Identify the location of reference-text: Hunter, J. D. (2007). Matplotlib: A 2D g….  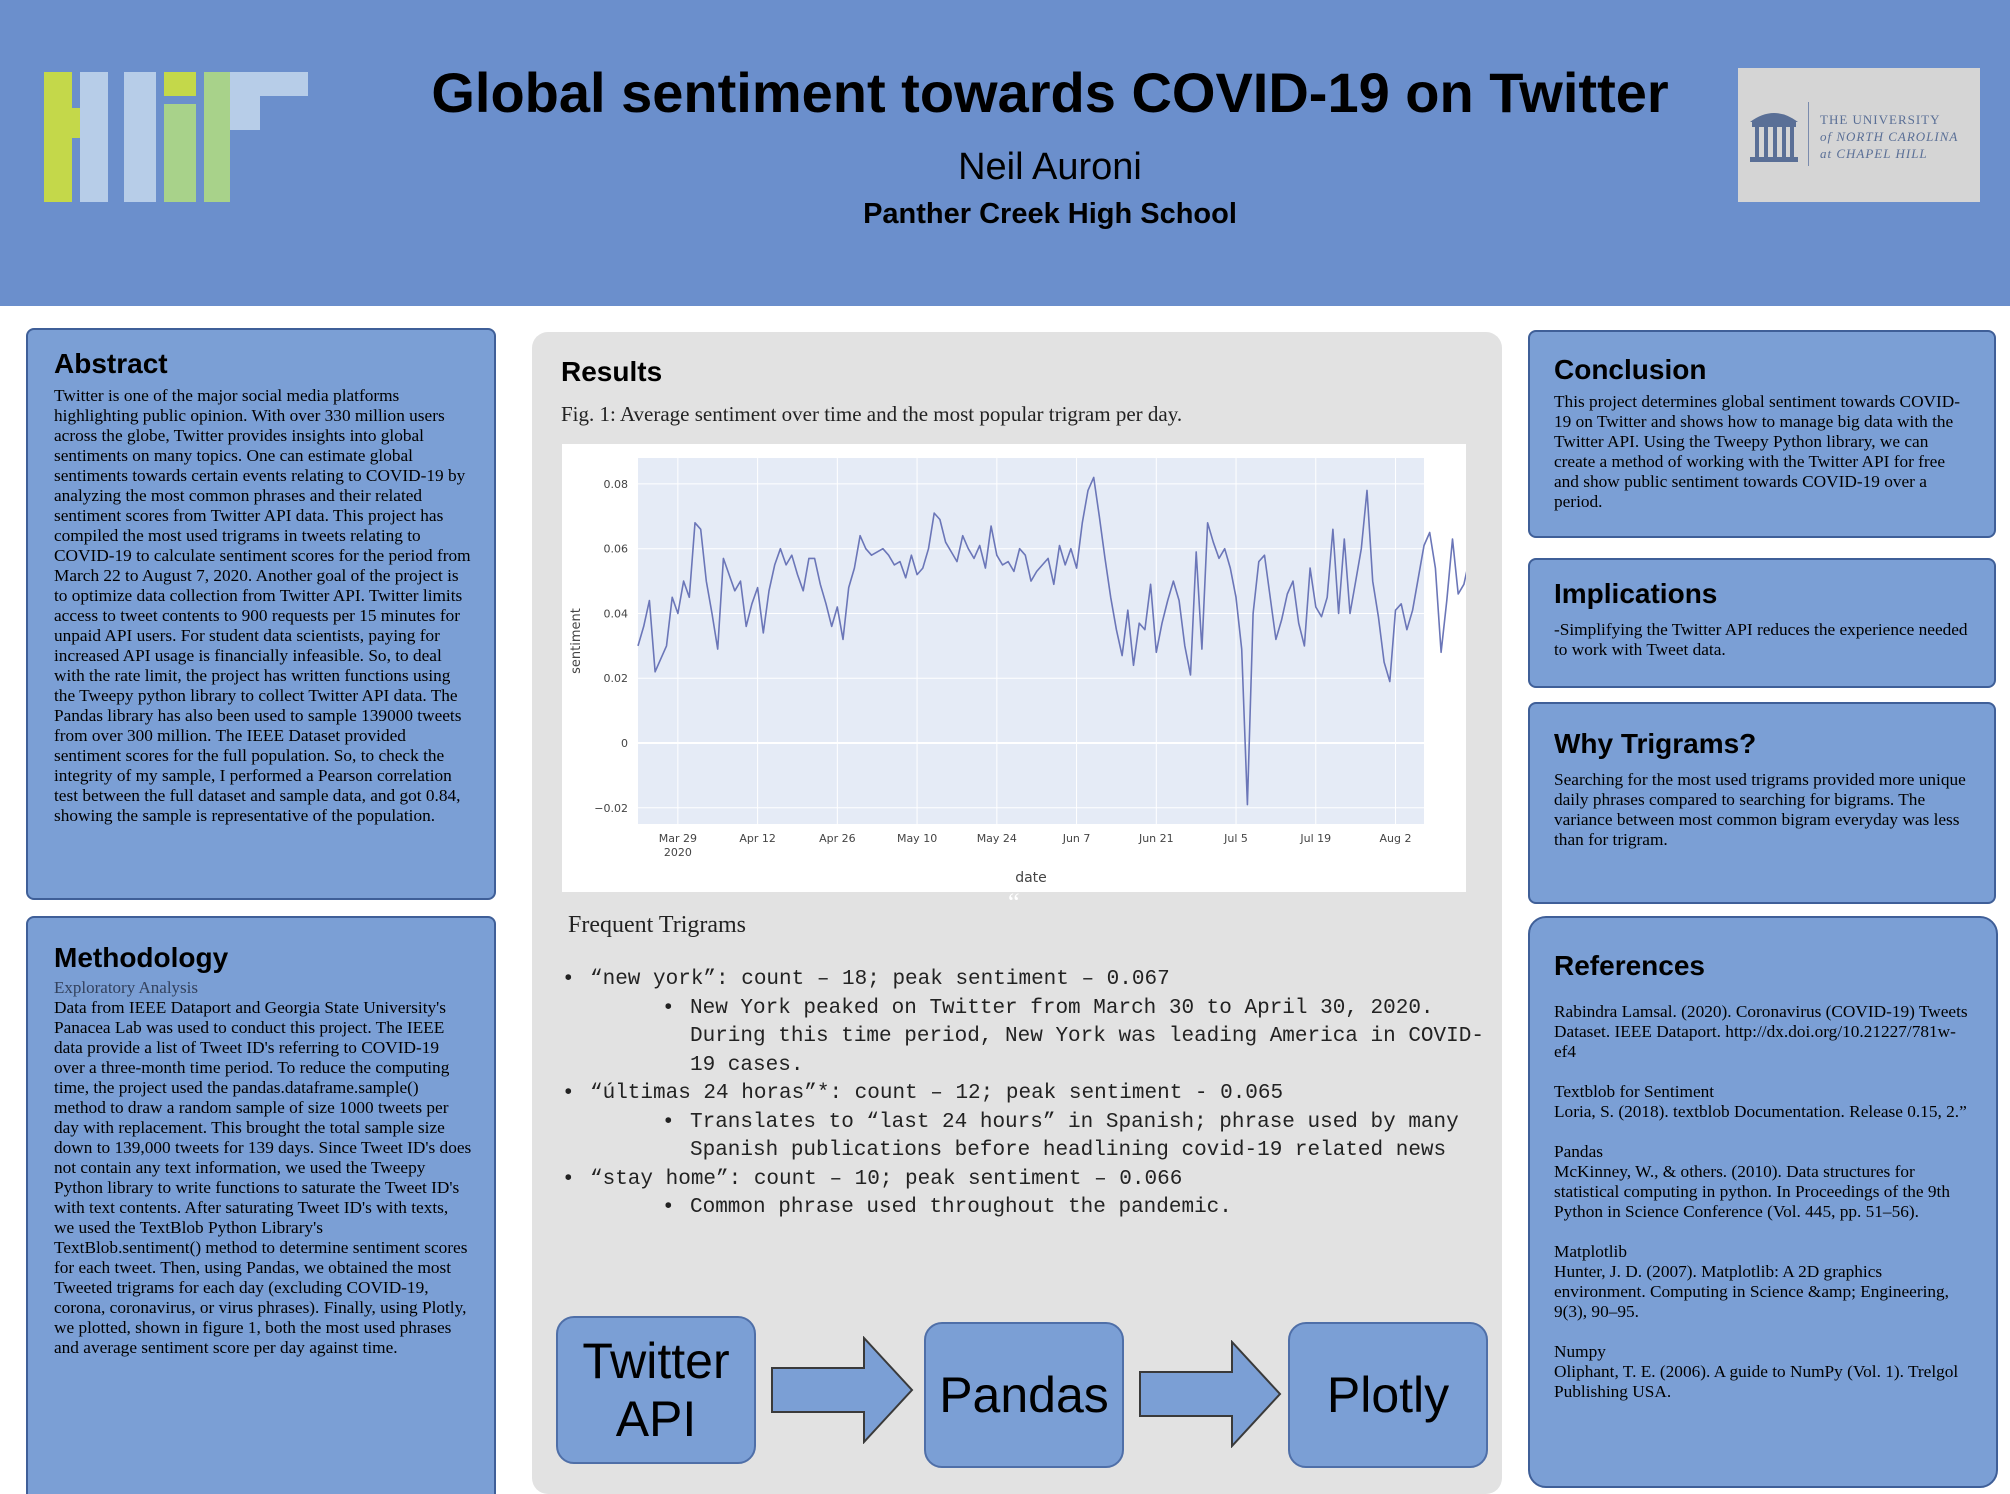
(1751, 1291).